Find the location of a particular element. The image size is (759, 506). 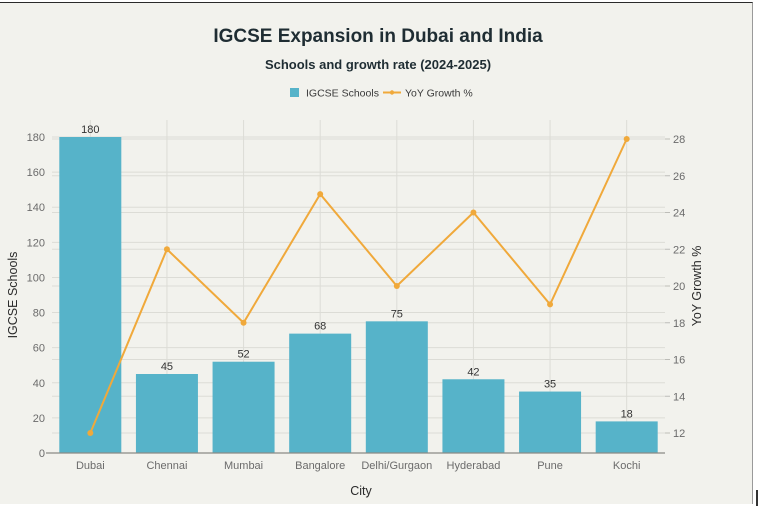

y-tick-label: 180 is located at coordinates (36, 138).